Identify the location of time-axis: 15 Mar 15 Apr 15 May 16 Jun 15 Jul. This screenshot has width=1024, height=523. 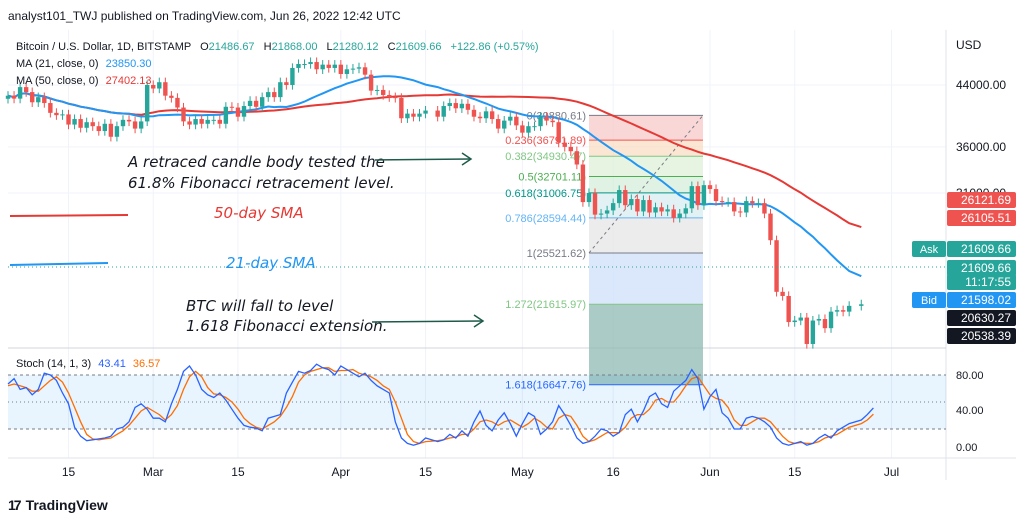
(480, 472).